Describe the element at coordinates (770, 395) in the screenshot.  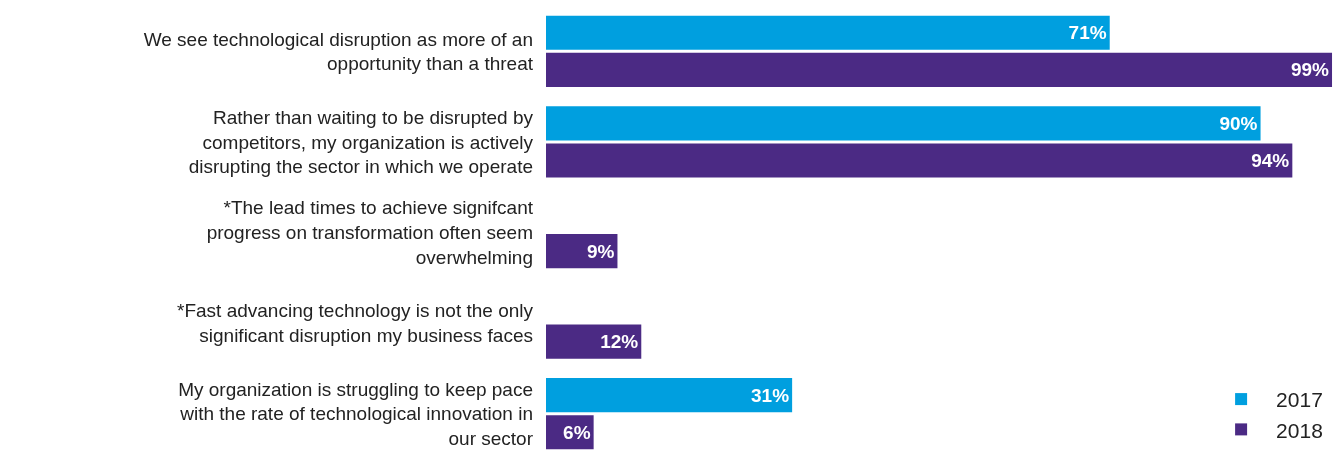
I see `data-label: 31%` at that location.